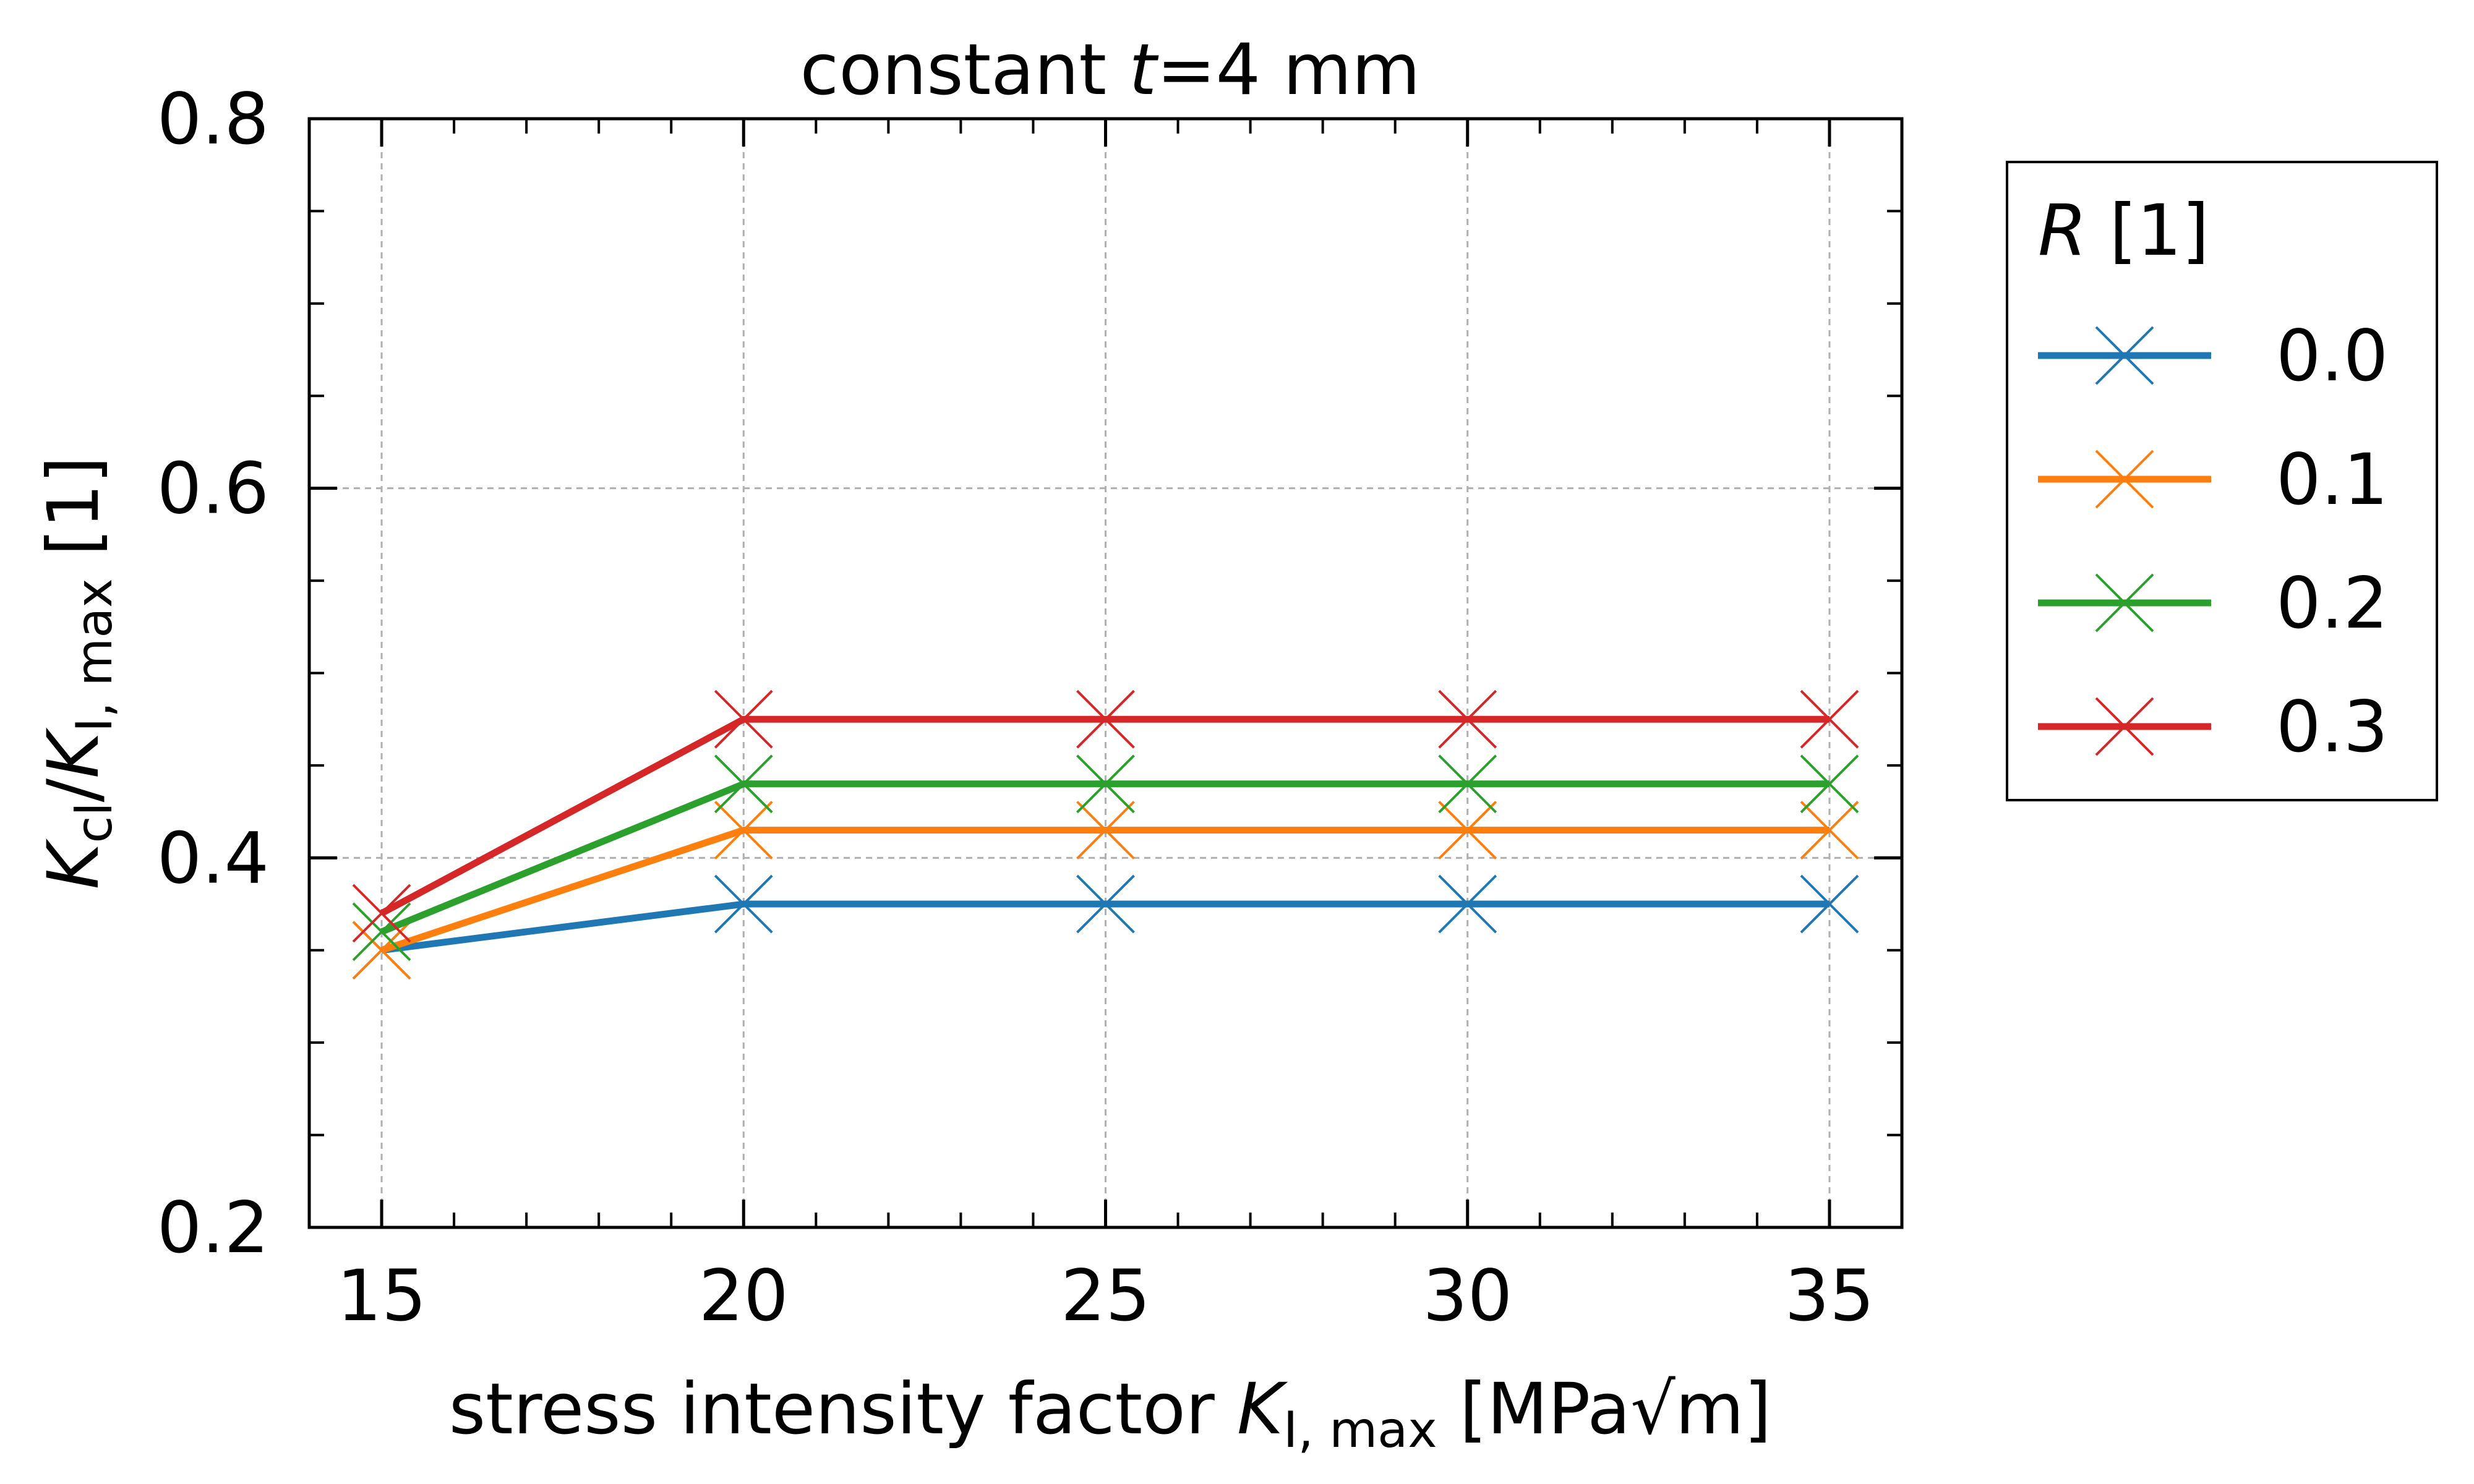 Image resolution: width=2474 pixels, height=1484 pixels. What do you see at coordinates (213, 119) in the screenshot?
I see `y-tick-label: 0.8` at bounding box center [213, 119].